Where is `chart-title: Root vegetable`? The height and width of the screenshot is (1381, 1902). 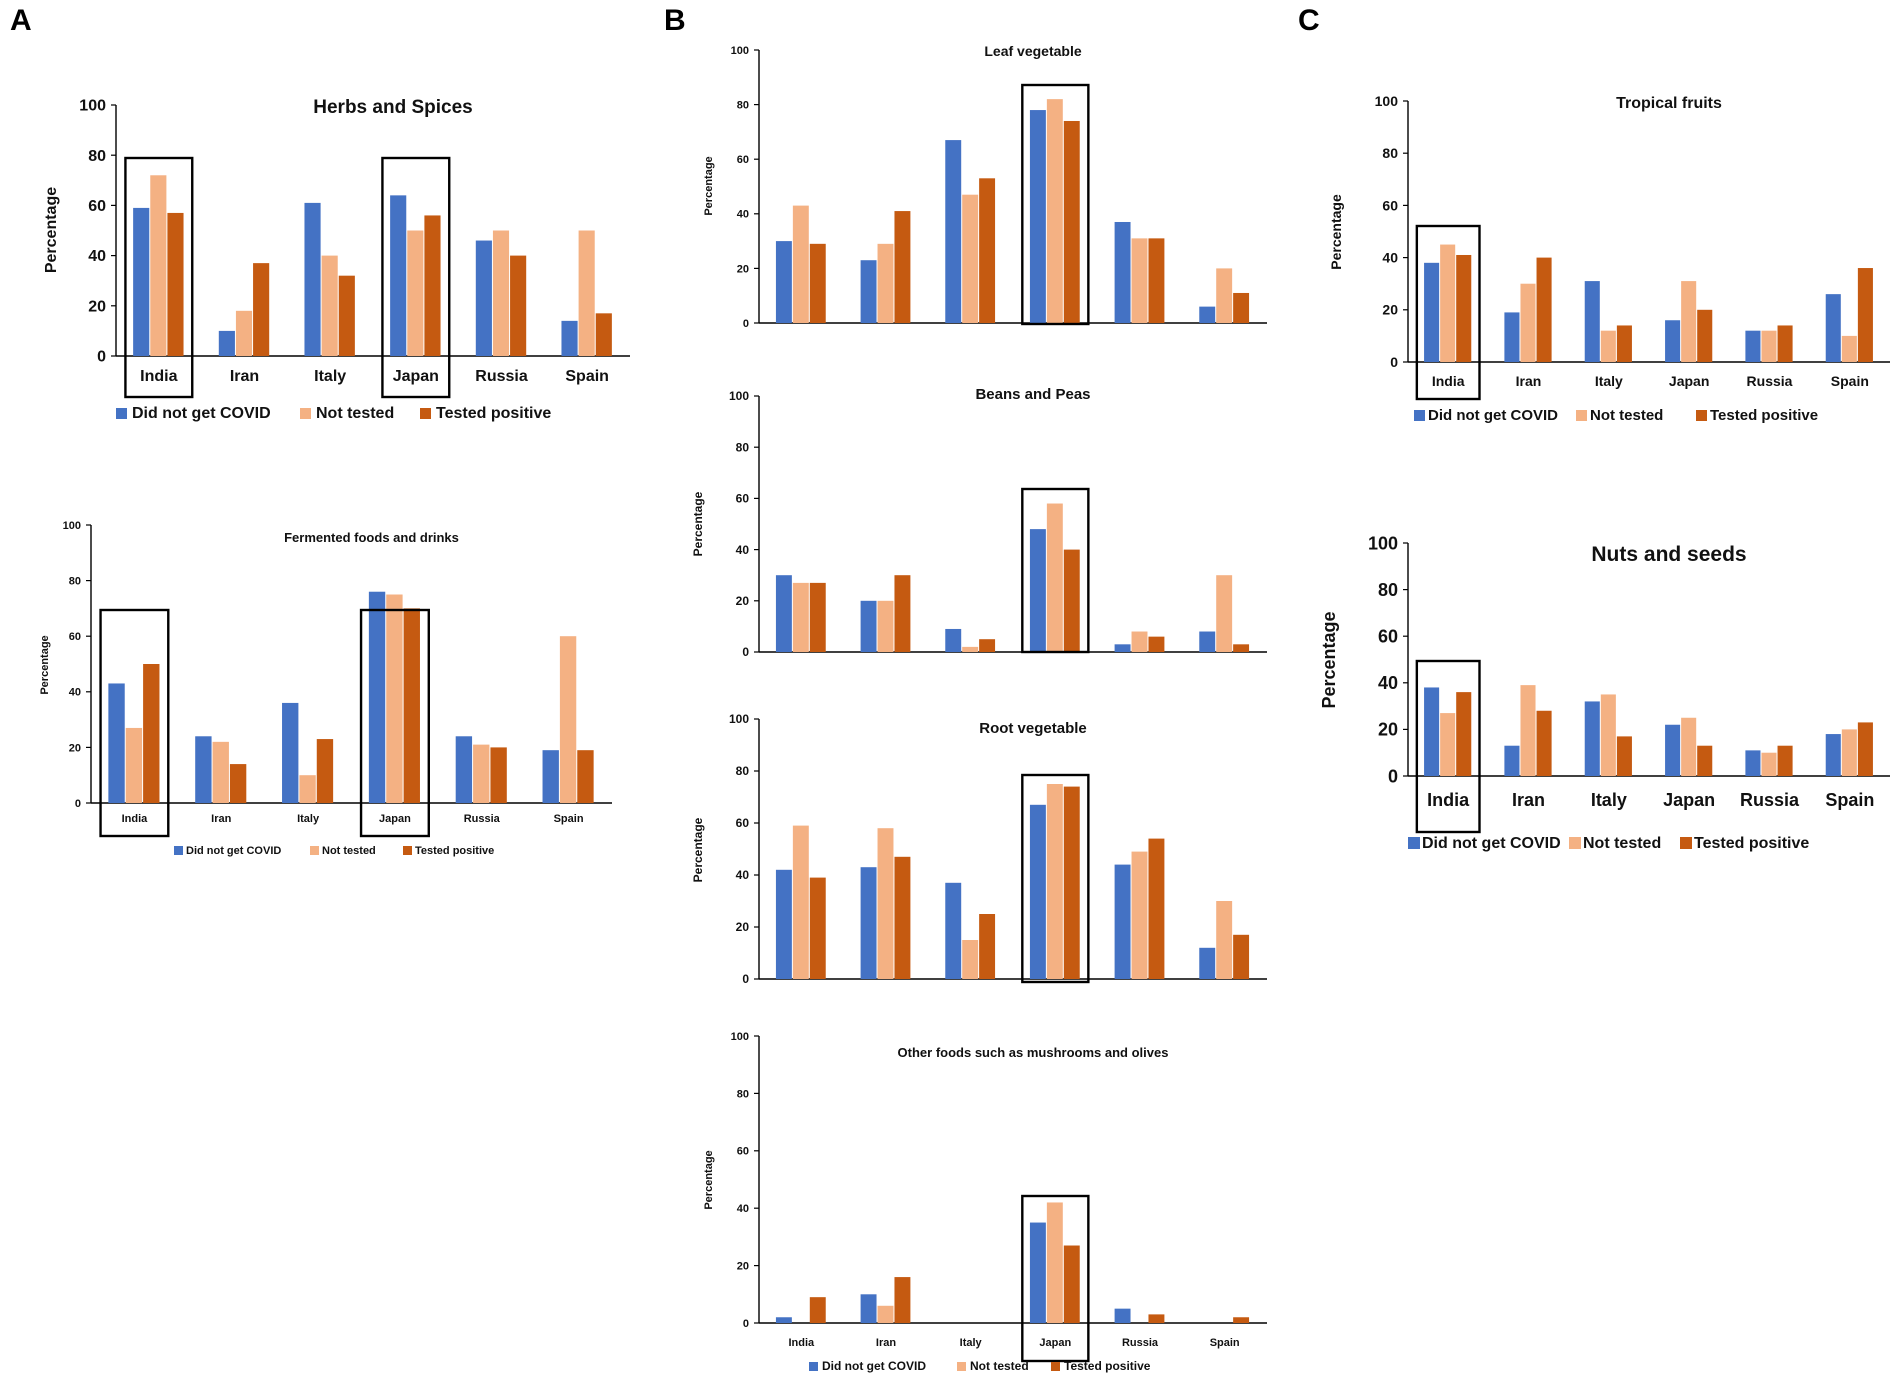
chart-title: Root vegetable is located at coordinates (1033, 728).